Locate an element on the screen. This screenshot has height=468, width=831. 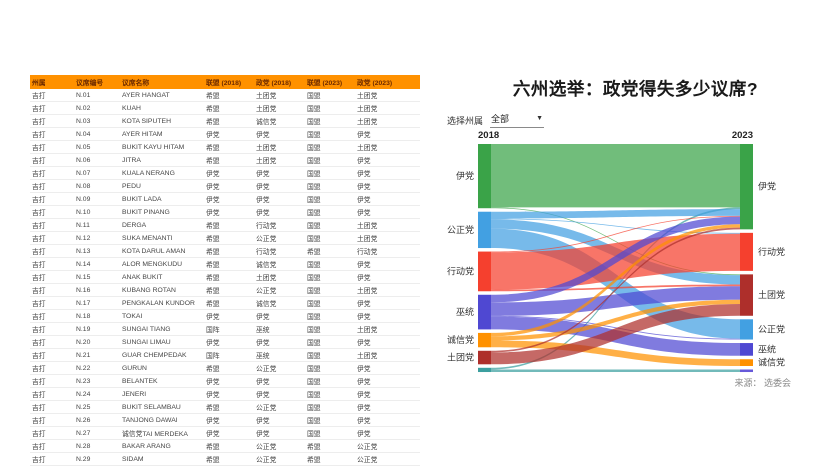
node-label-巫统: 巫统 is located at coordinates (465, 311).